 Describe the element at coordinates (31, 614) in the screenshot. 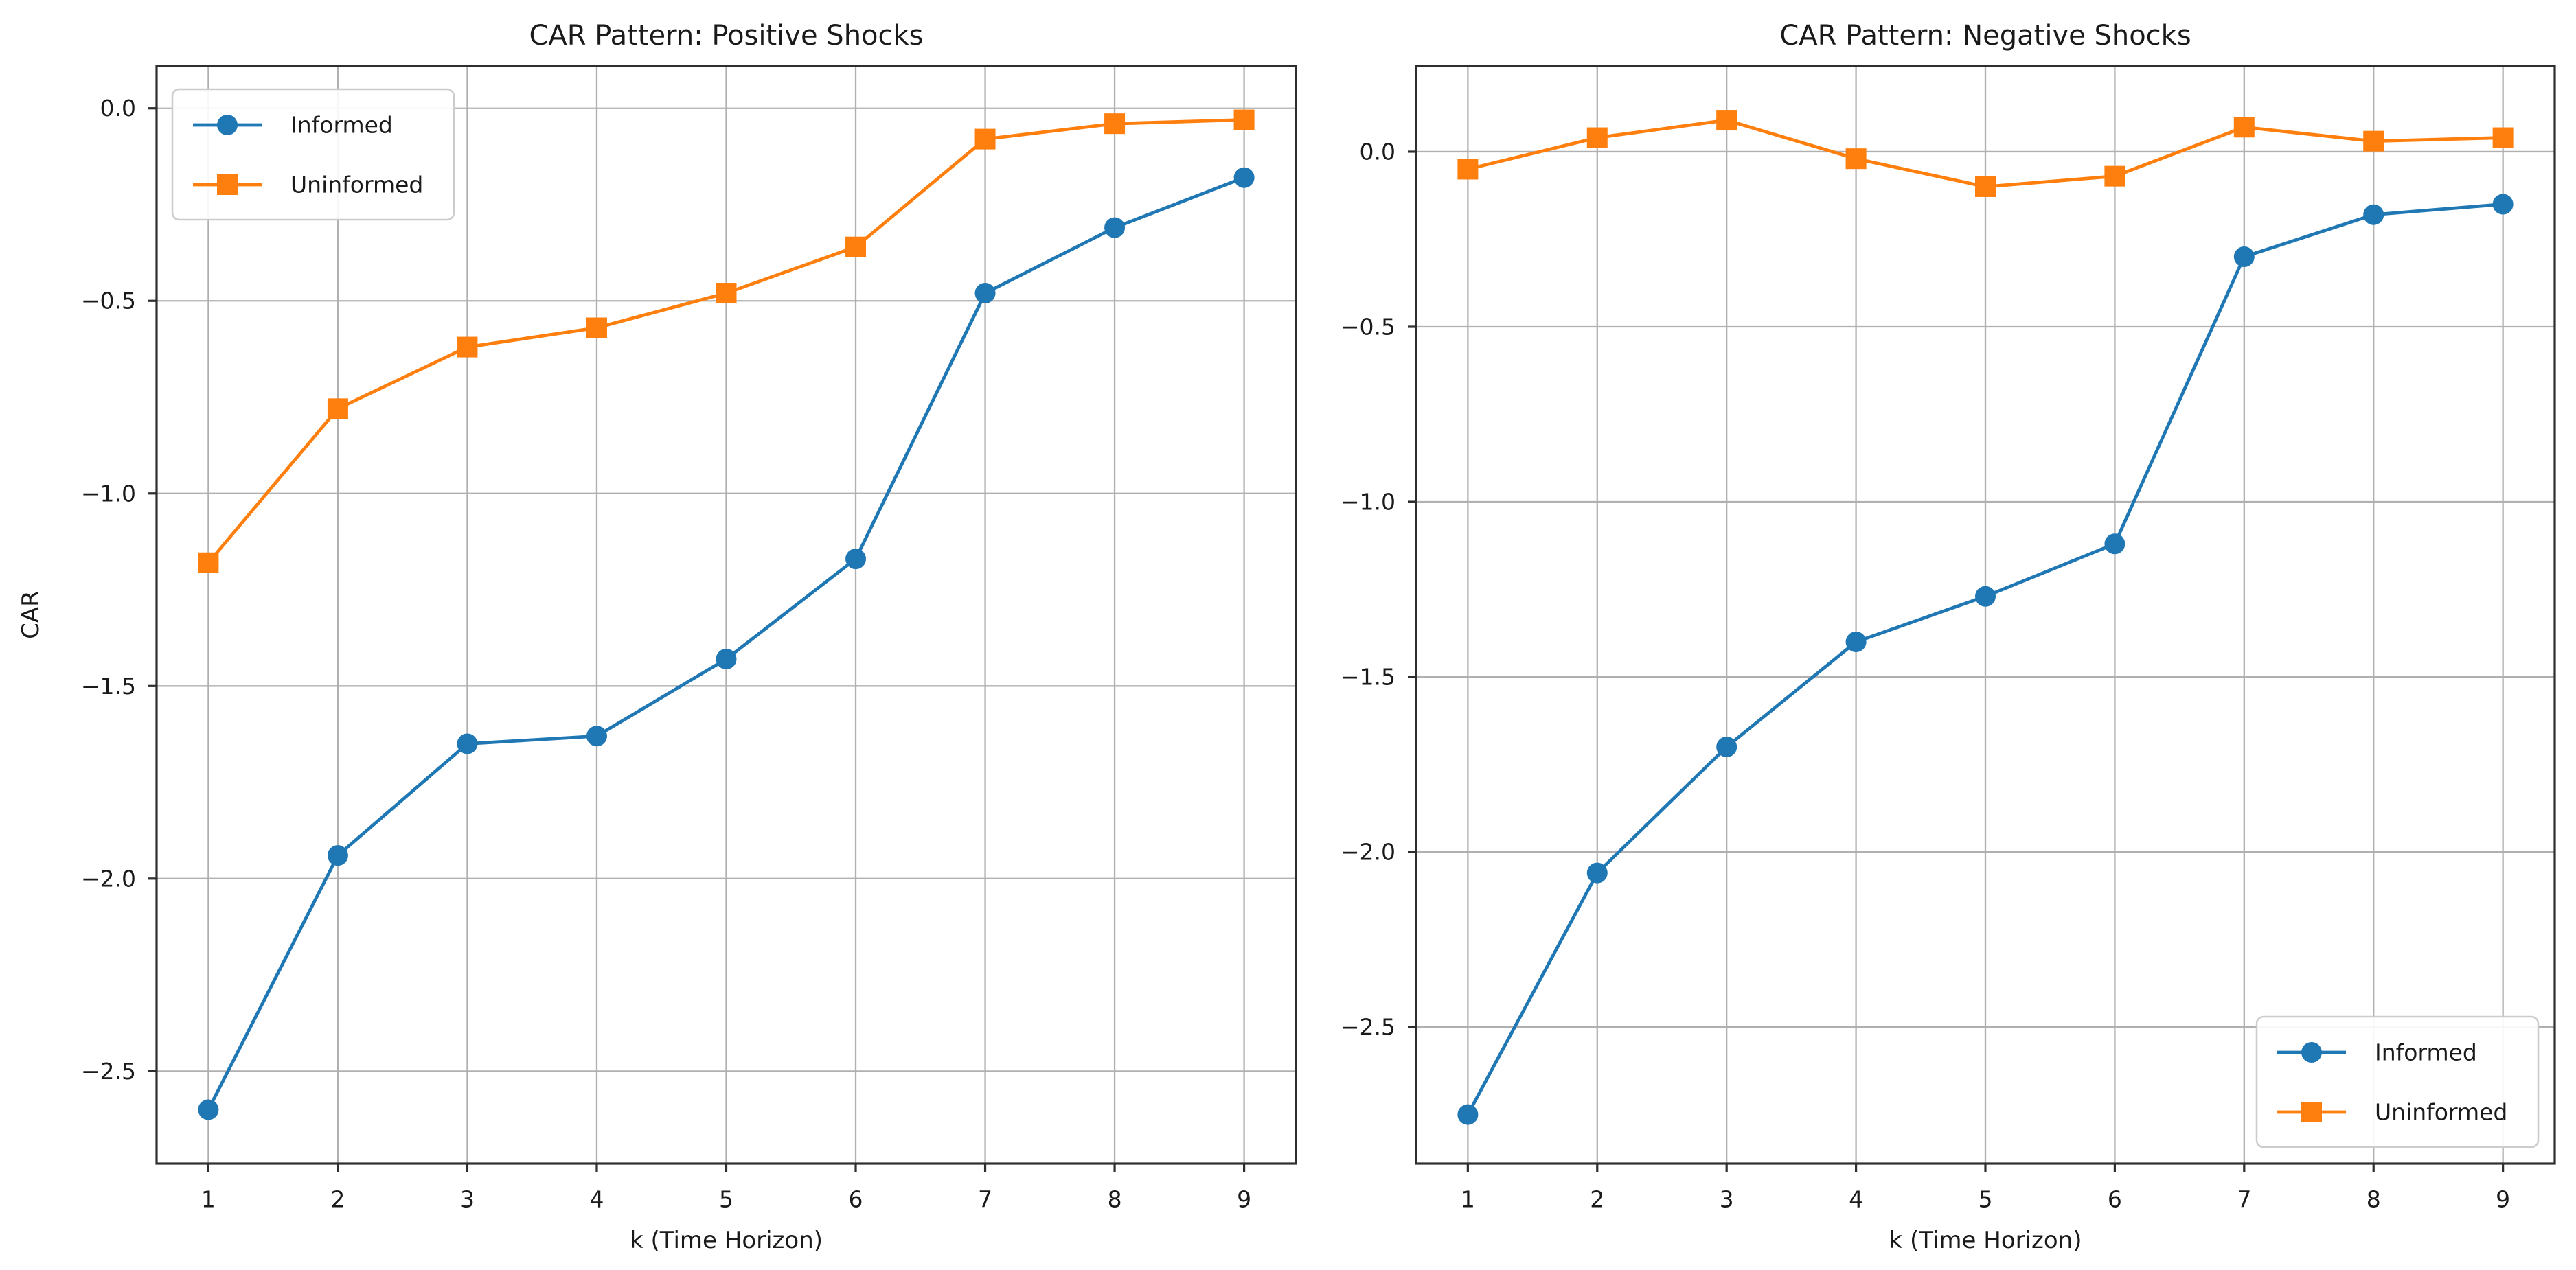

I see `y-axis-label: CAR` at that location.